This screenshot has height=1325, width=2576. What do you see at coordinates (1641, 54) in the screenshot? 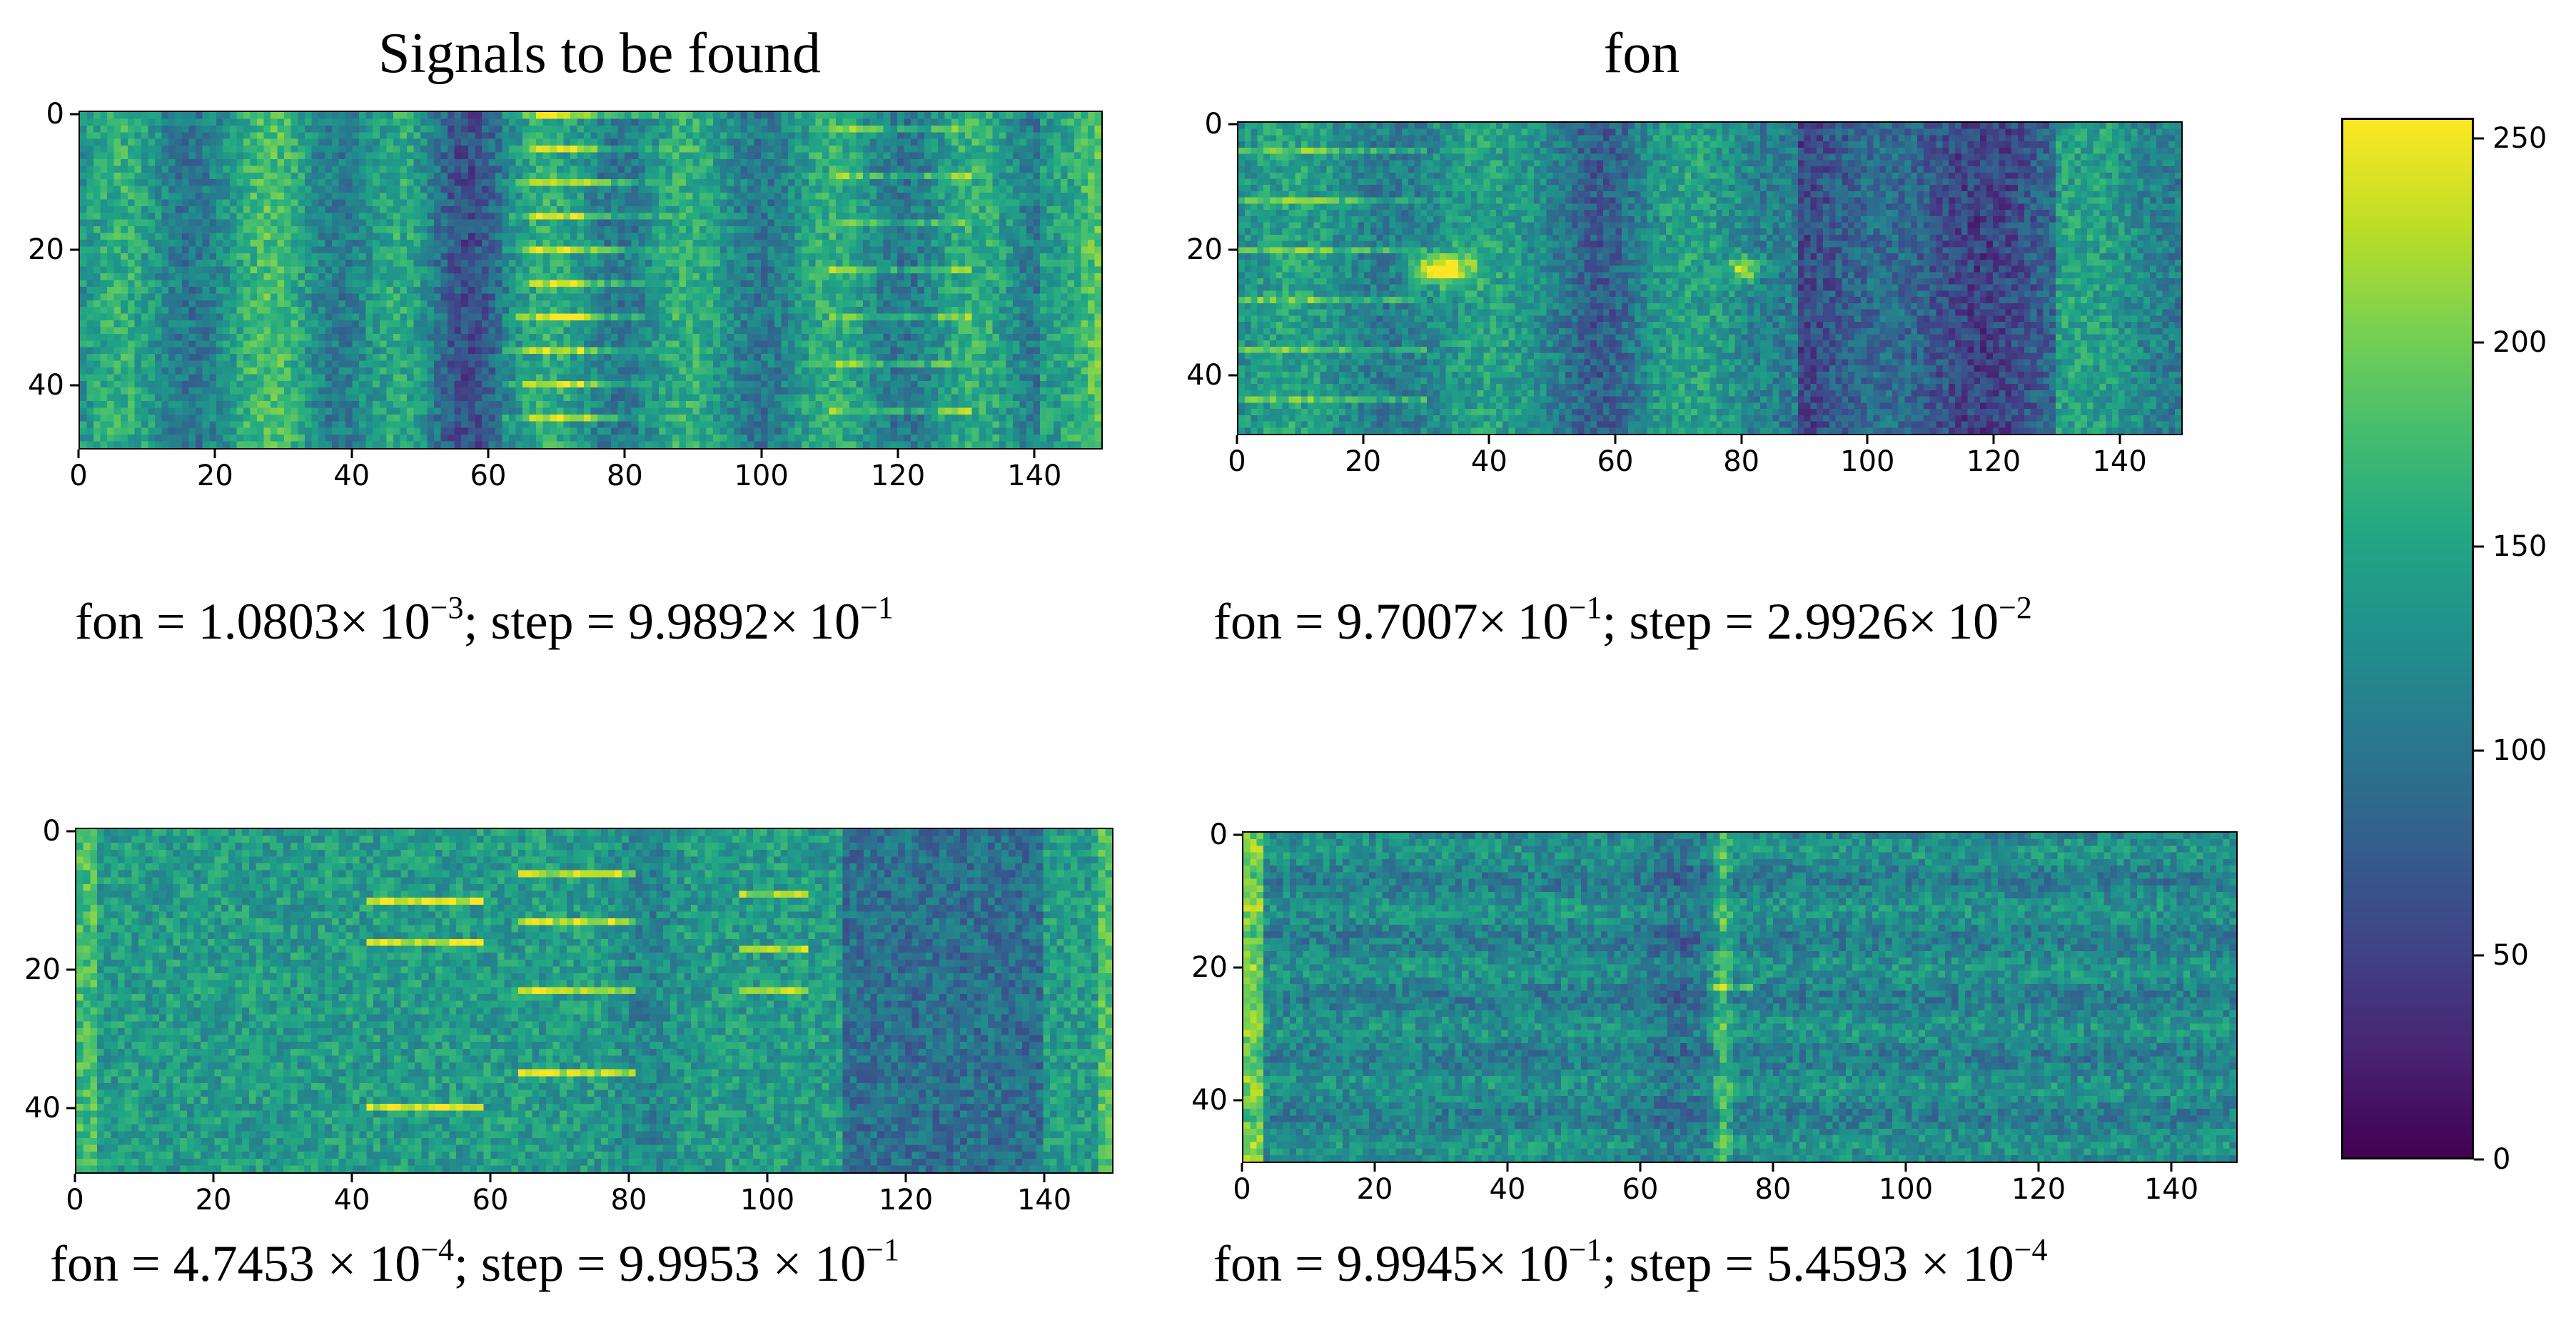
I see `title-fon: fon` at bounding box center [1641, 54].